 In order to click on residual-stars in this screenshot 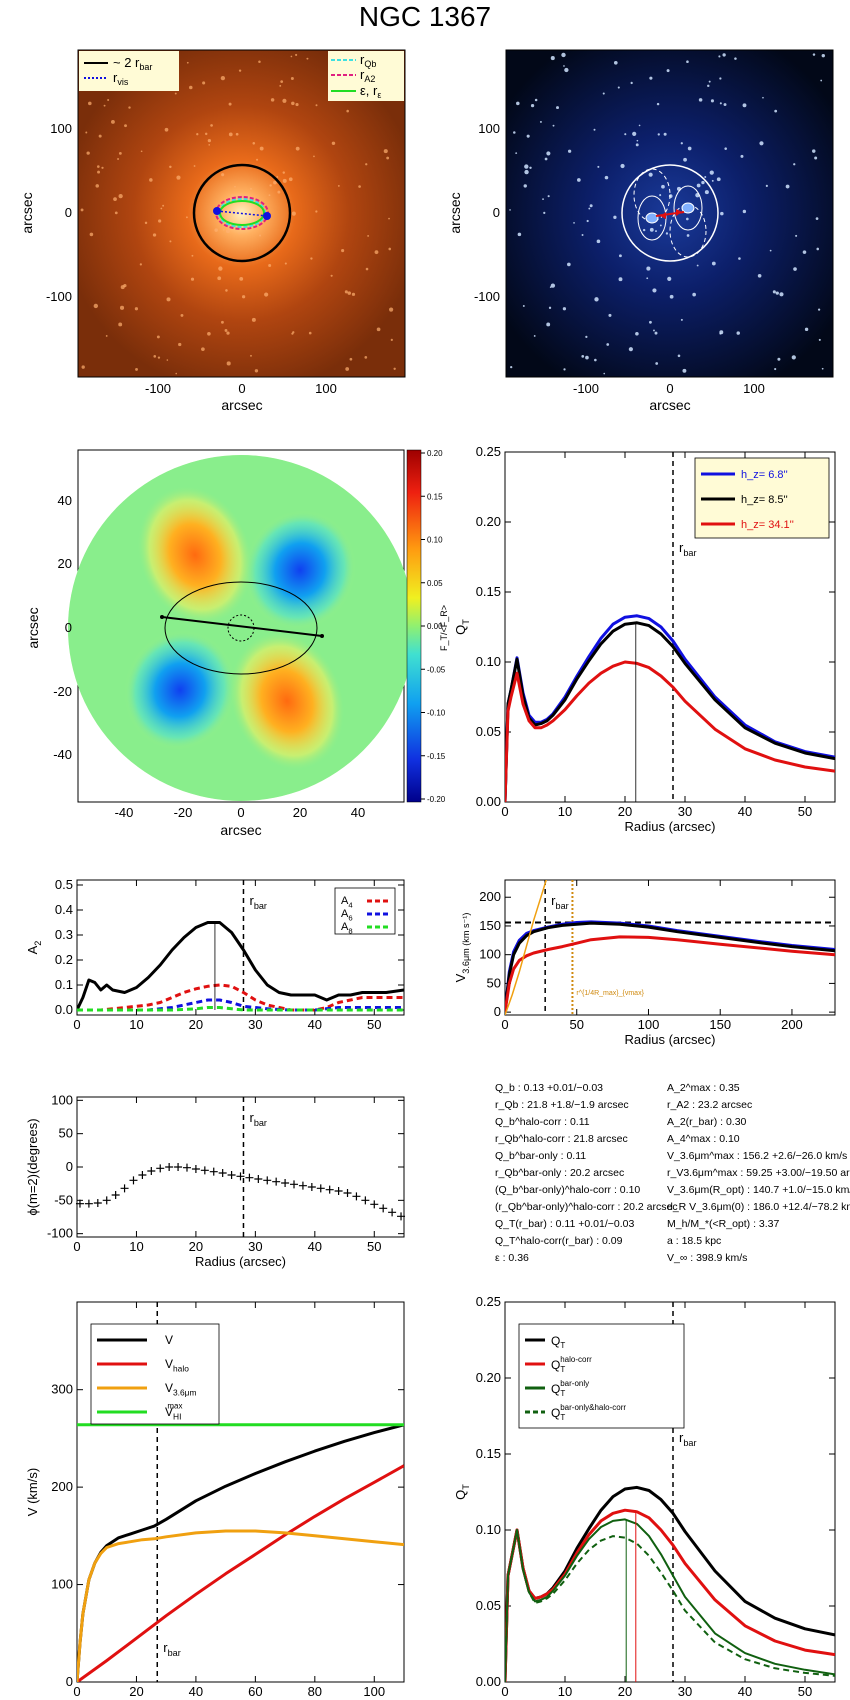, I will do `click(667, 213)`.